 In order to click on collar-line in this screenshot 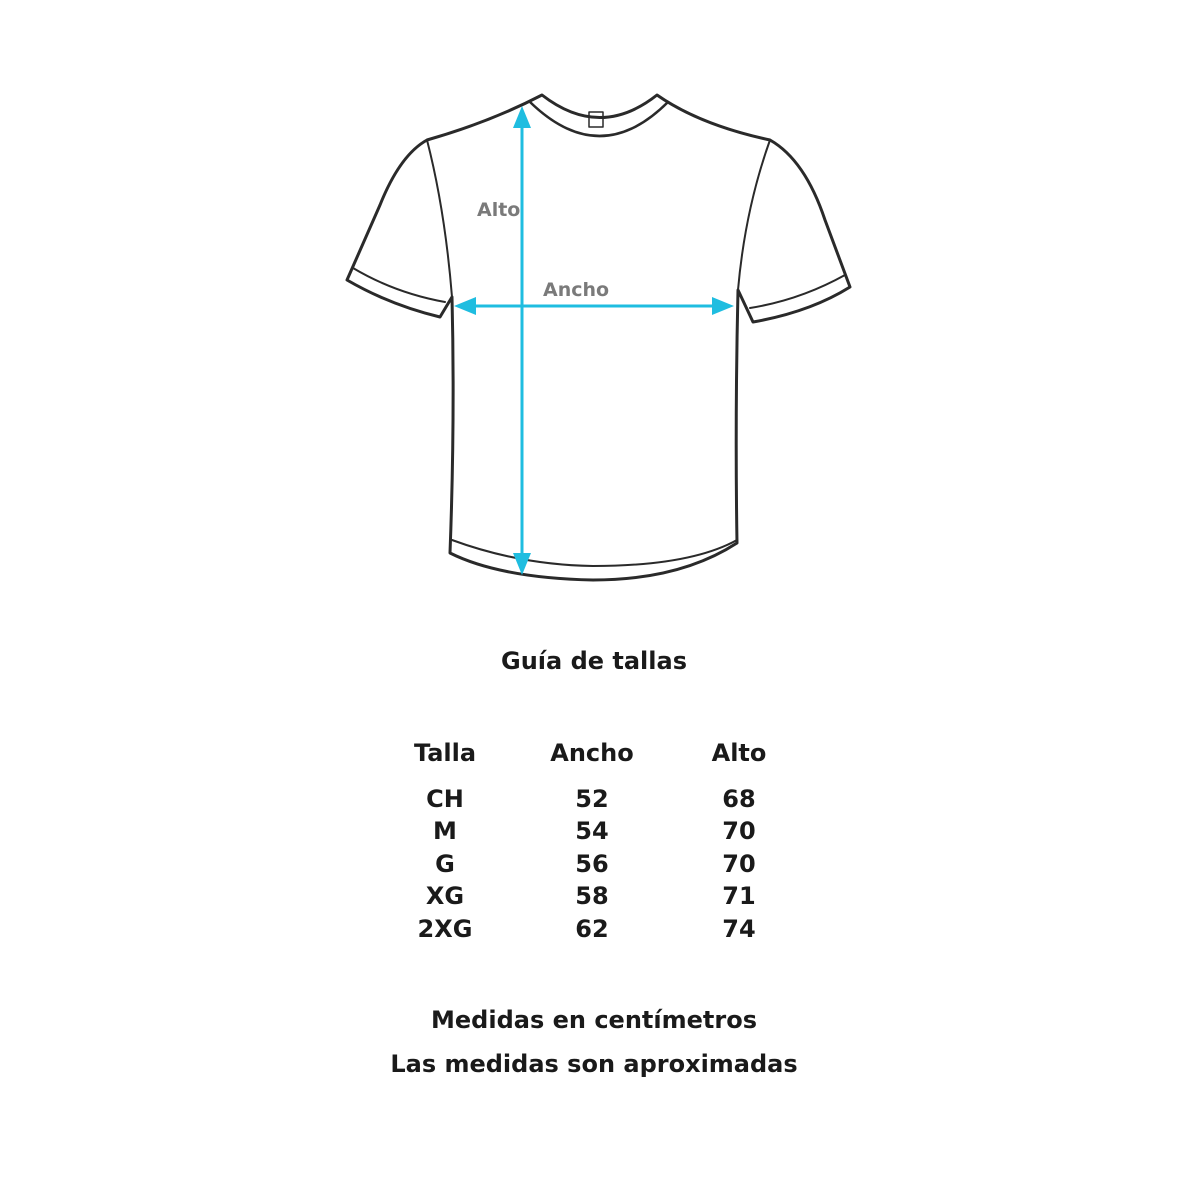, I will do `click(599, 119)`.